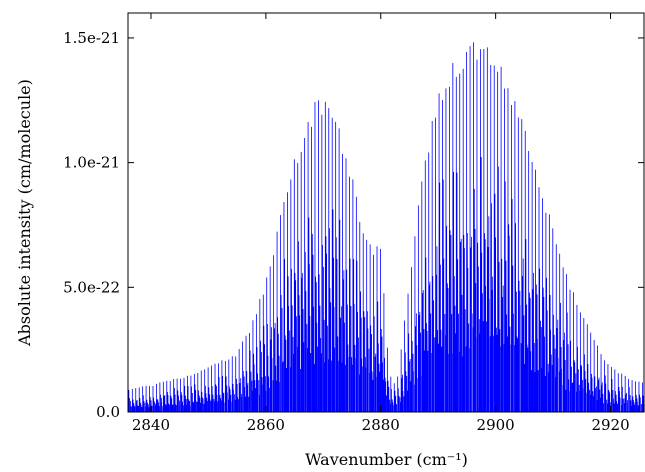 The height and width of the screenshot is (472, 645). What do you see at coordinates (151, 425) in the screenshot?
I see `x-tick-label: 2840` at bounding box center [151, 425].